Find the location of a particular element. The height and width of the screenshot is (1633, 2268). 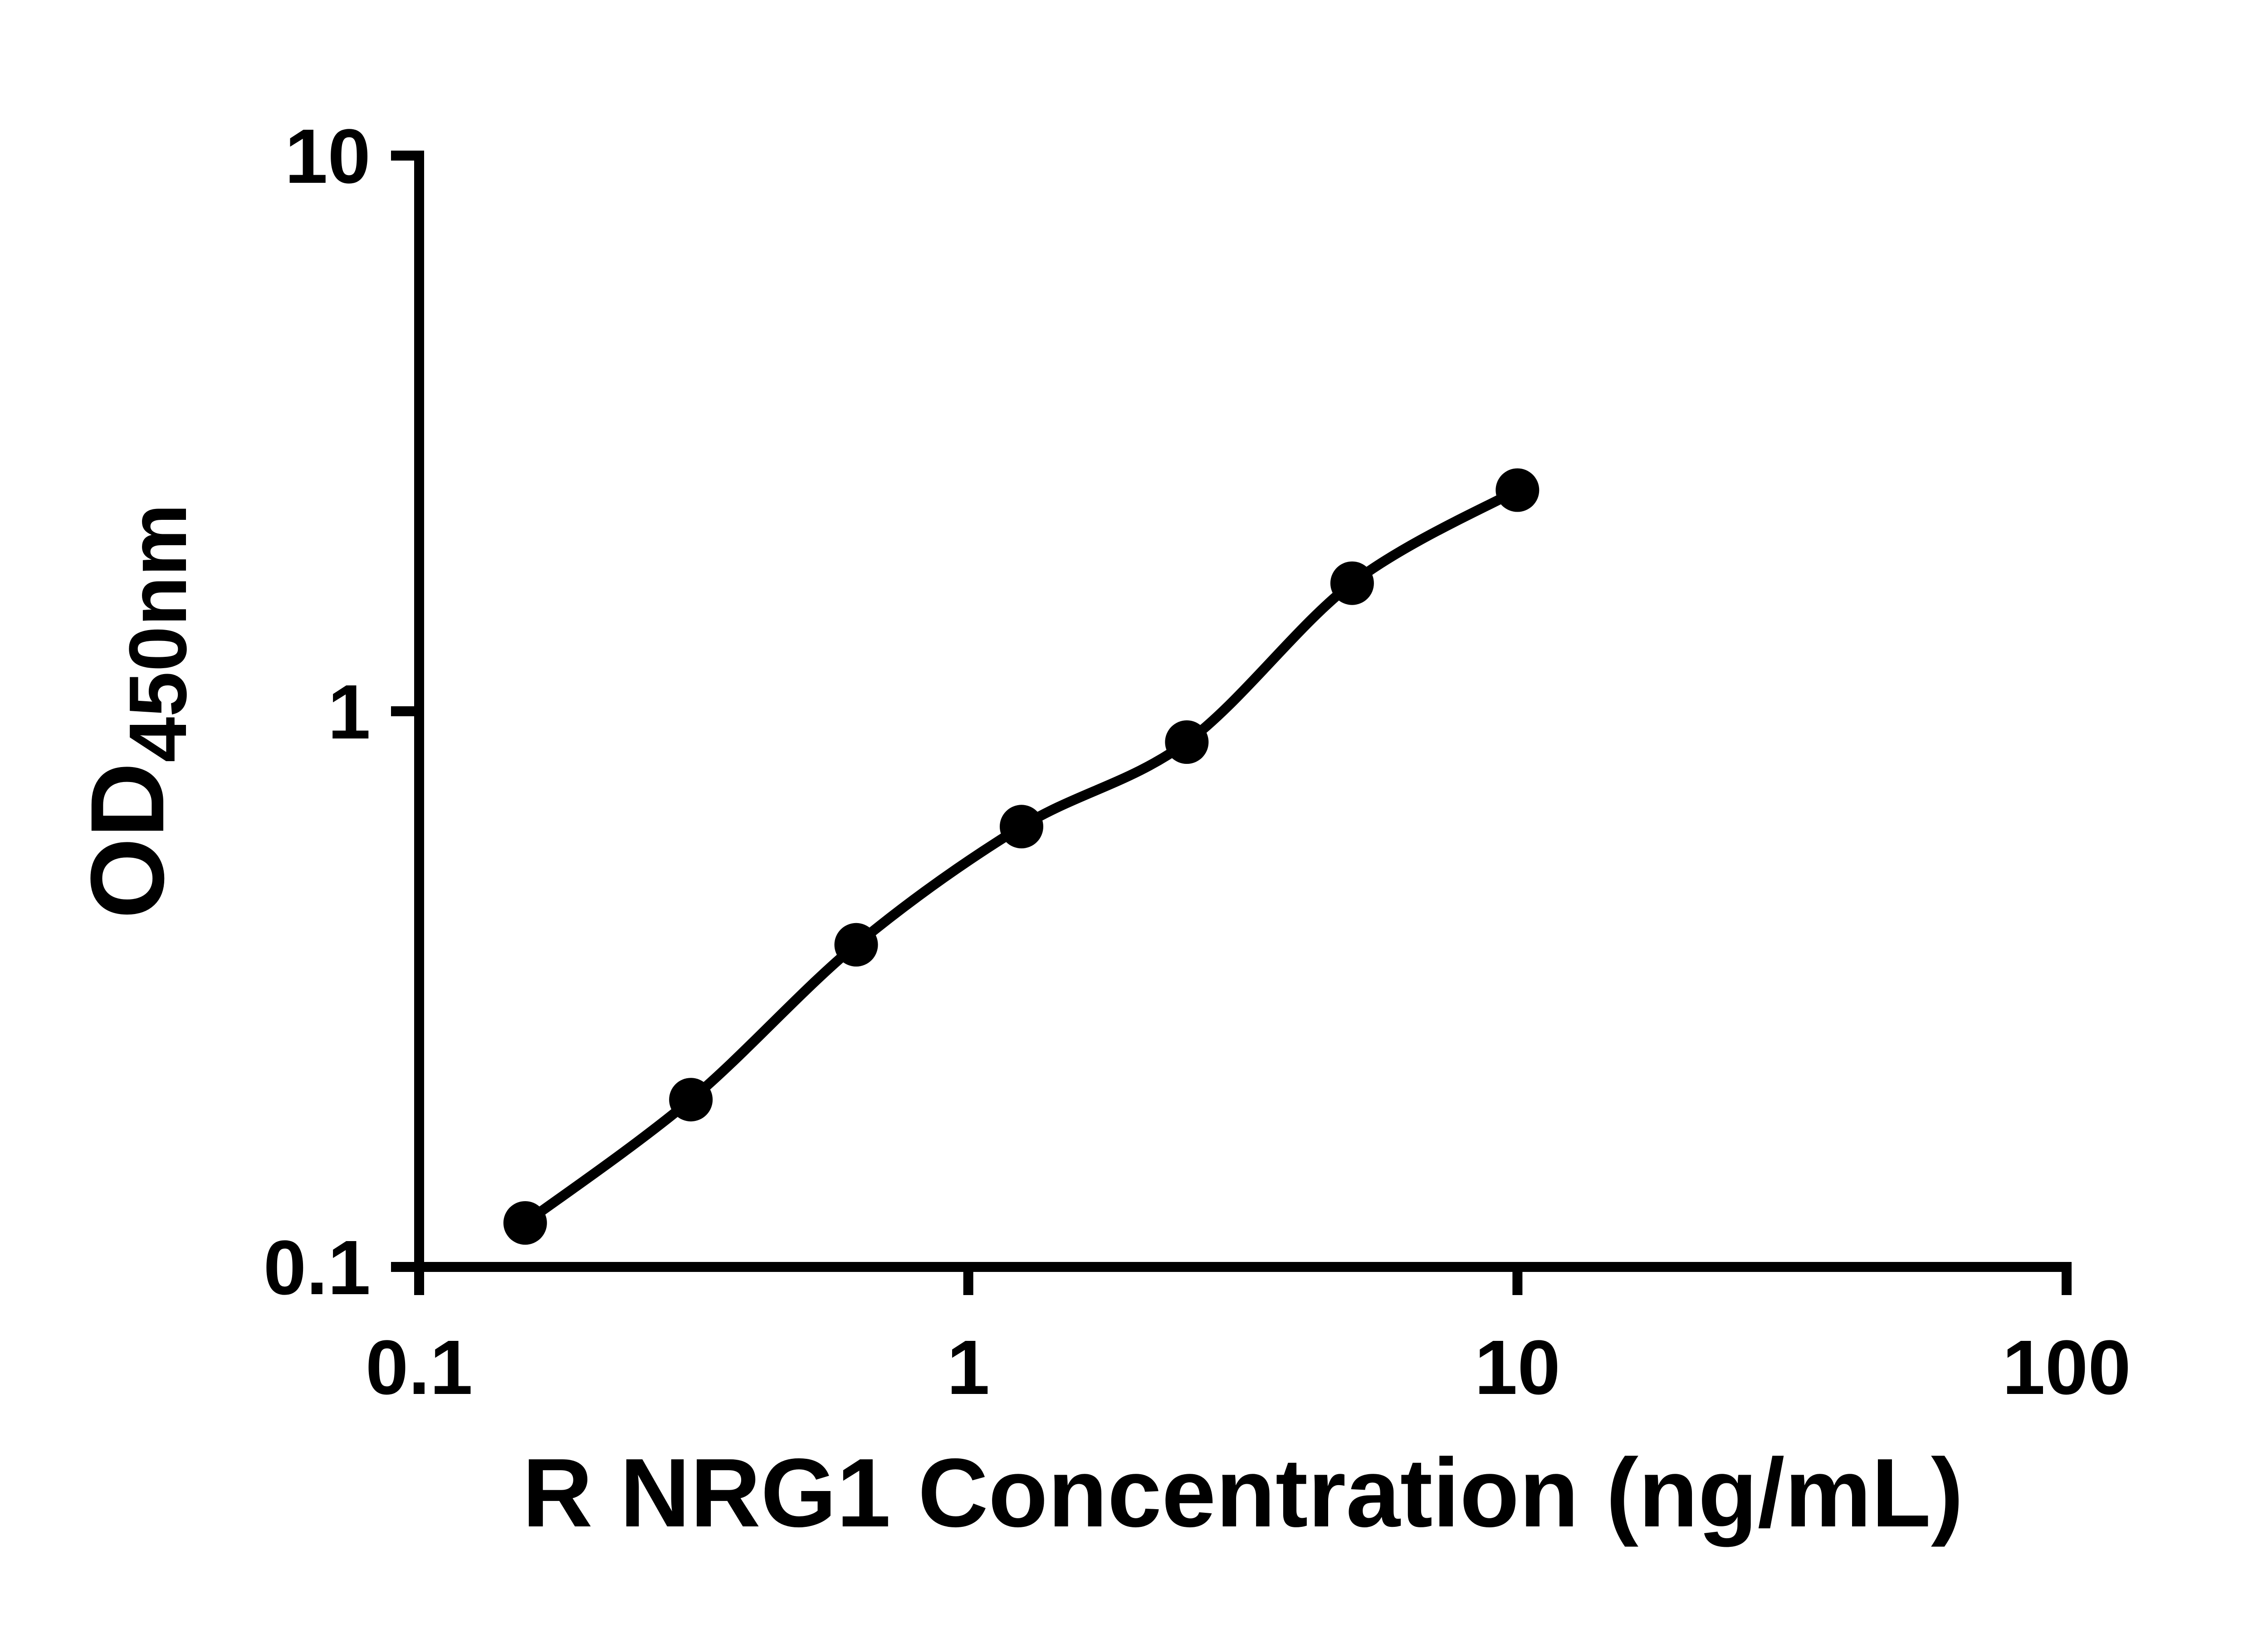

x-tick-label: 10 is located at coordinates (1518, 1368).